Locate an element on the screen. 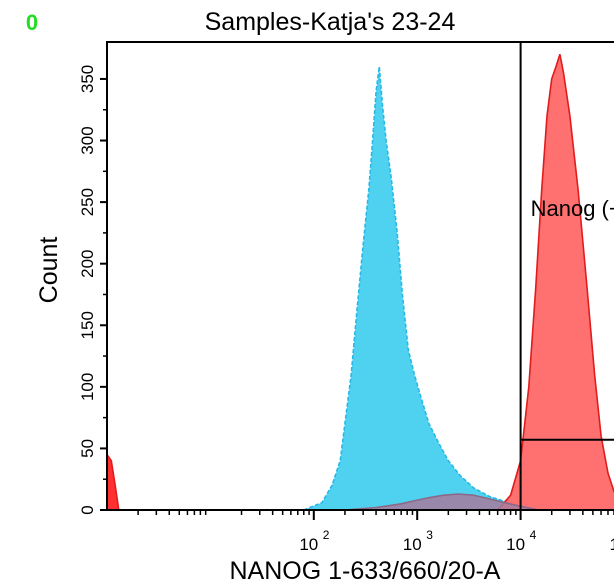 Image resolution: width=614 pixels, height=585 pixels. chart-title: Samples-Katja's 23-24 is located at coordinates (330, 22).